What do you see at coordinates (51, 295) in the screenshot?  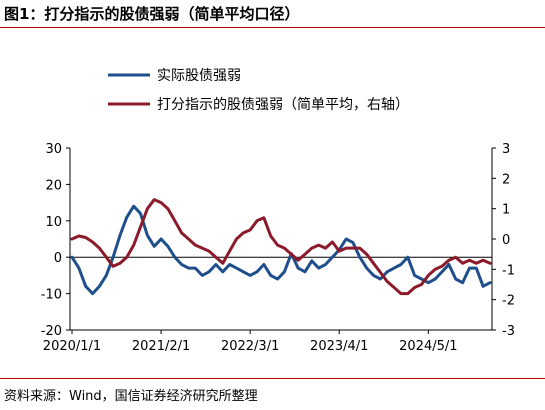 I see `left-tick-label: -10` at bounding box center [51, 295].